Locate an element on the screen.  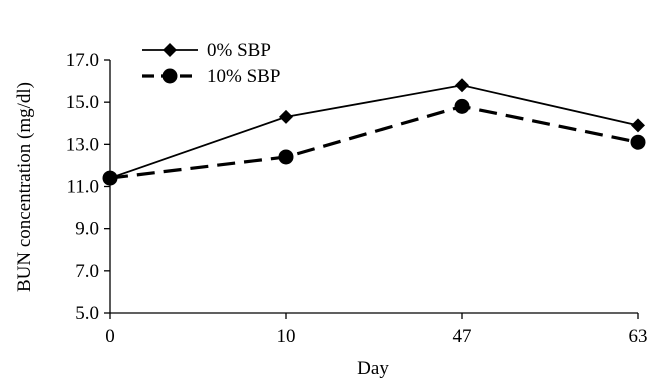
y-tick-label: 5.0 is located at coordinates (87, 313).